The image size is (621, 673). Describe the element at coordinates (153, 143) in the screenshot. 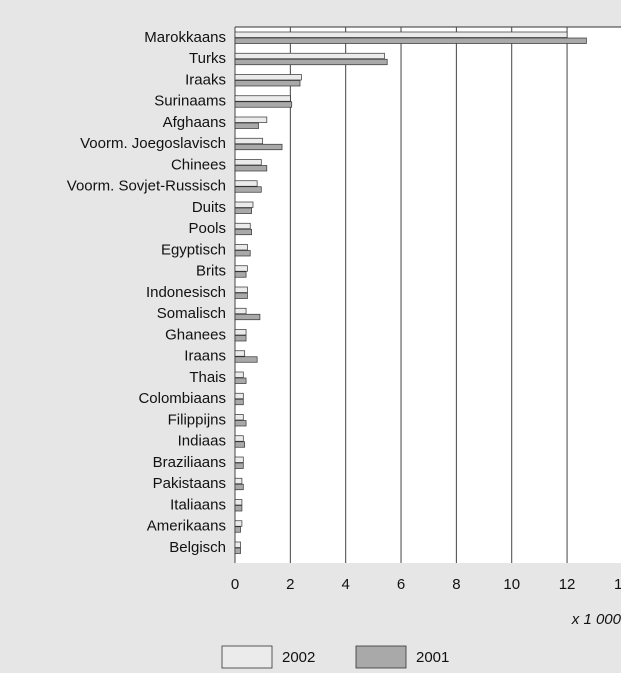

I see `y-tick-label: Voorm. Joegoslavisch` at that location.